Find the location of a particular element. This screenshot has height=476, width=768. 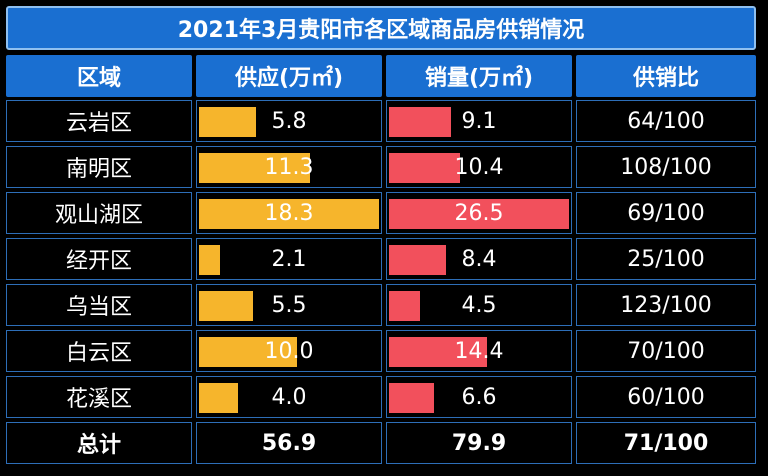

header-ratio: 供销比 is located at coordinates (666, 76).